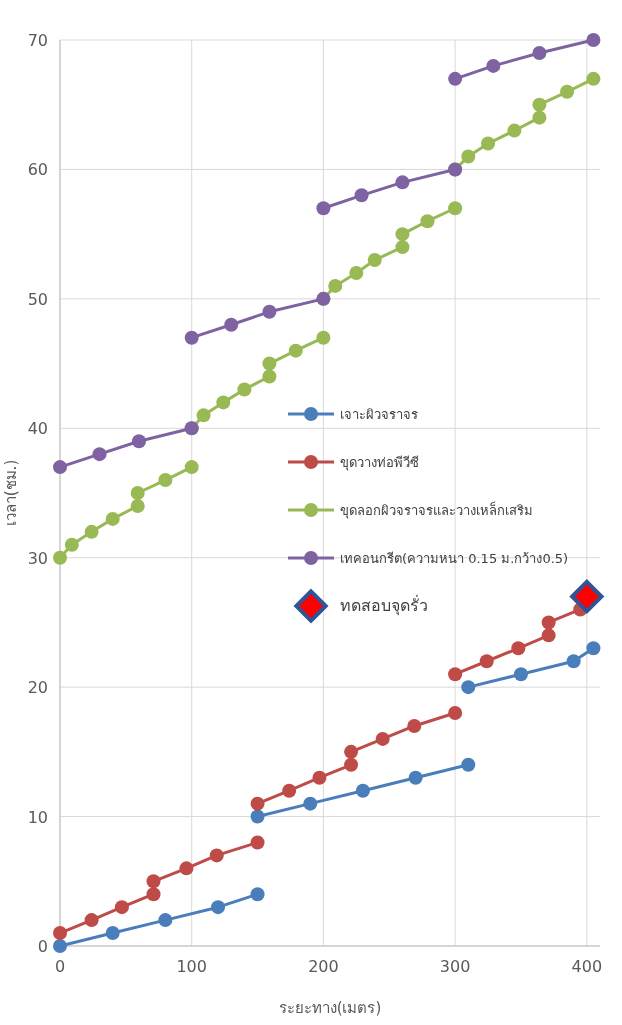 Image resolution: width=622 pixels, height=1025 pixels. Describe the element at coordinates (60, 966) in the screenshot. I see `x-tick-label: 0` at that location.